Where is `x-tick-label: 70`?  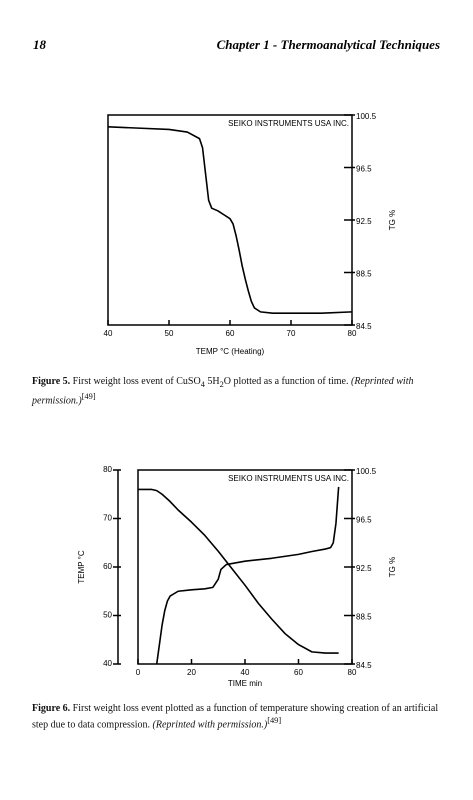
x-tick-label: 70 is located at coordinates (291, 333).